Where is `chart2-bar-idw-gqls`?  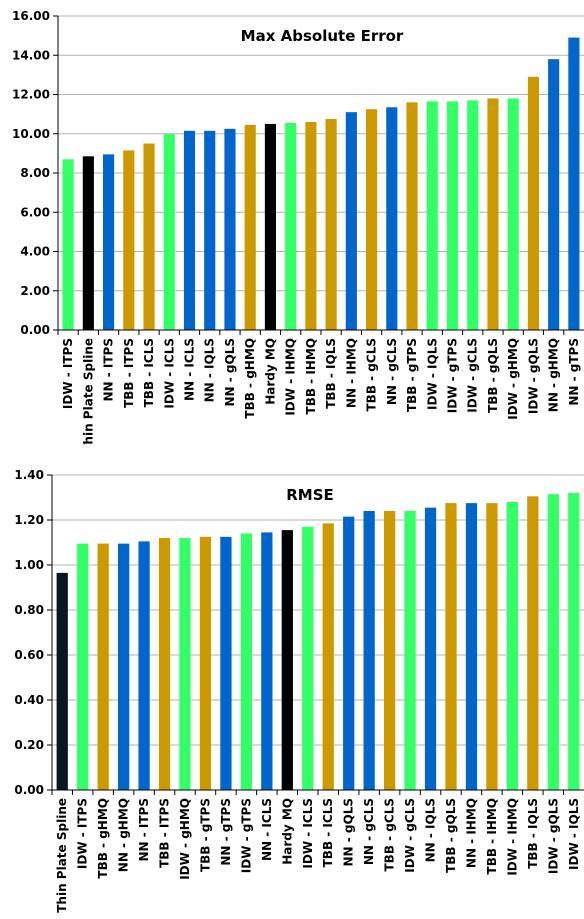 chart2-bar-idw-gqls is located at coordinates (553, 642).